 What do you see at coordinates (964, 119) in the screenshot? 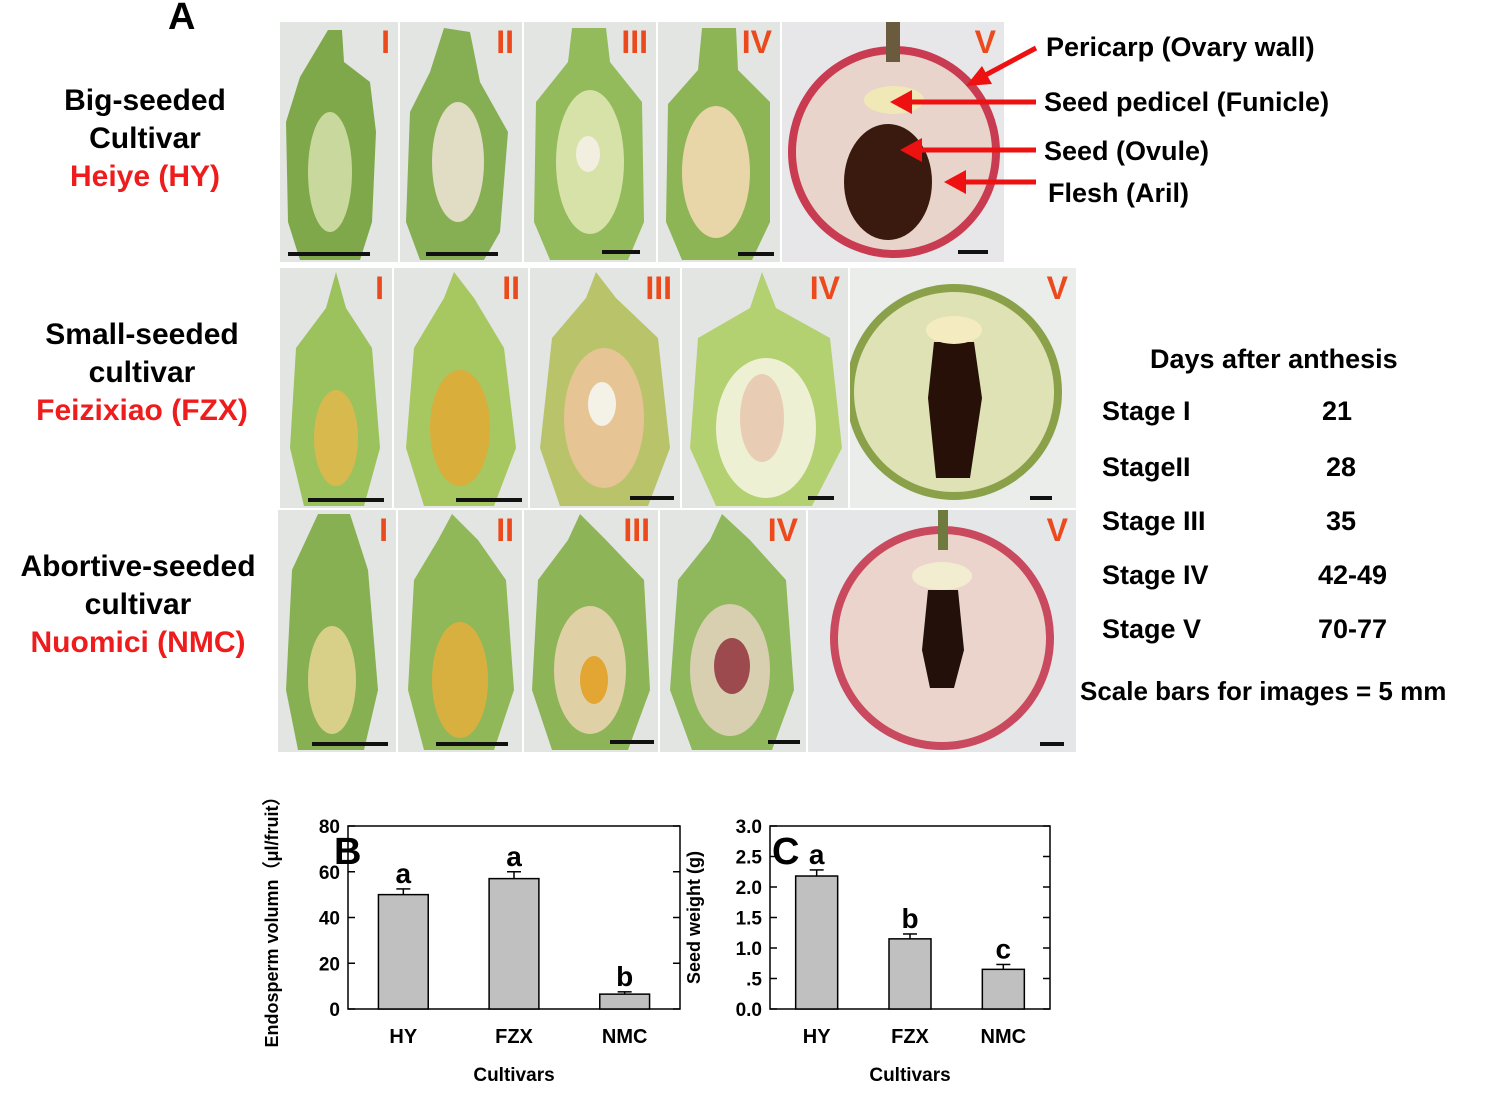
I see `annotation-arrows` at bounding box center [964, 119].